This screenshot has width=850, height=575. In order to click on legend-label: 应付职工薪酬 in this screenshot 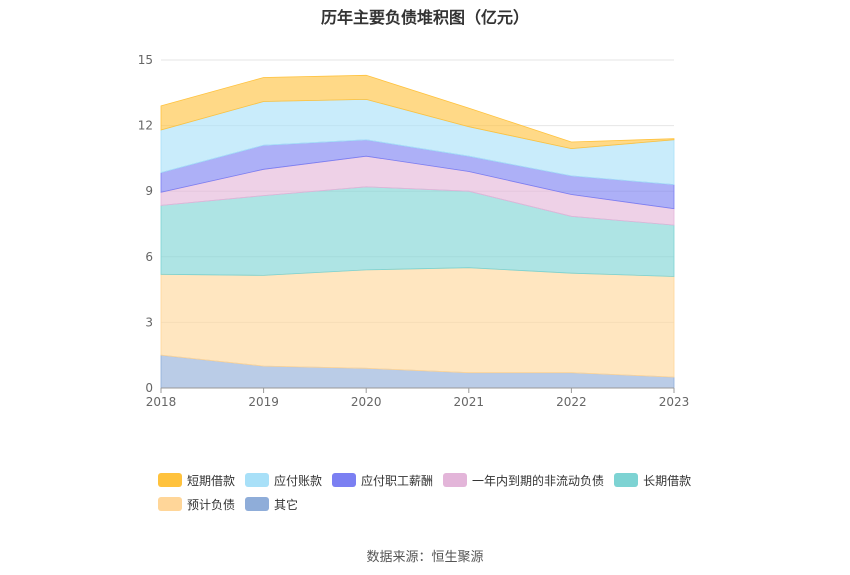, I will do `click(397, 480)`.